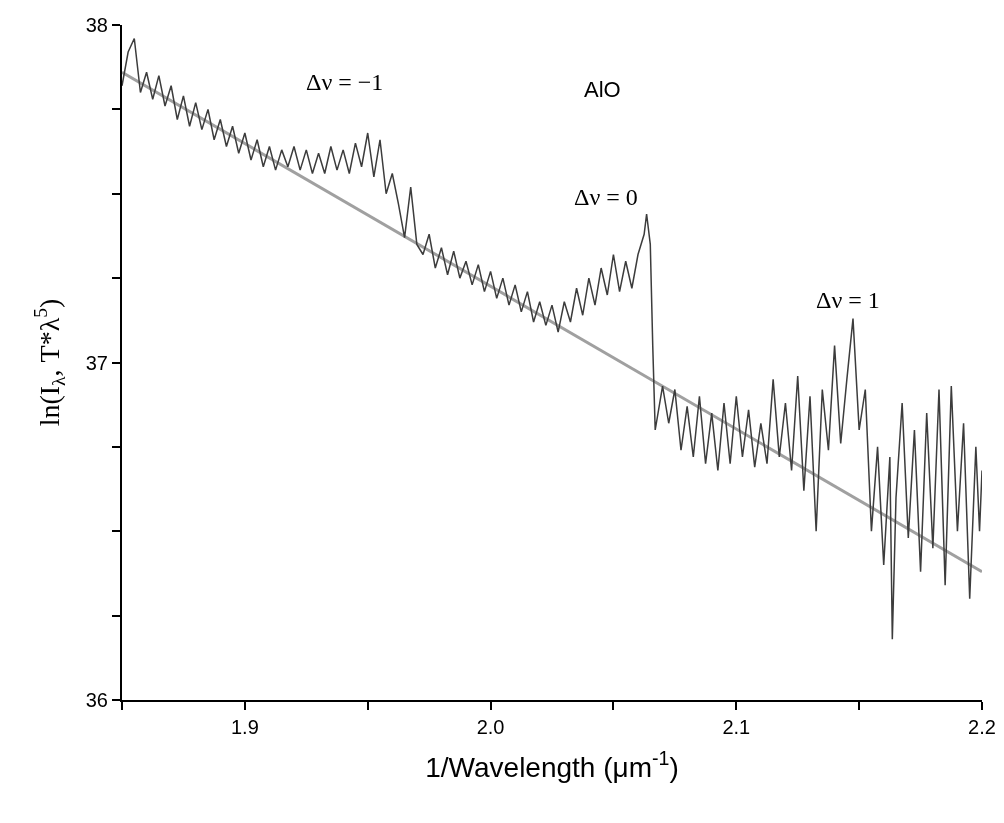 This screenshot has width=1004, height=823. Describe the element at coordinates (96, 25) in the screenshot. I see `y-tick-label: 38` at that location.